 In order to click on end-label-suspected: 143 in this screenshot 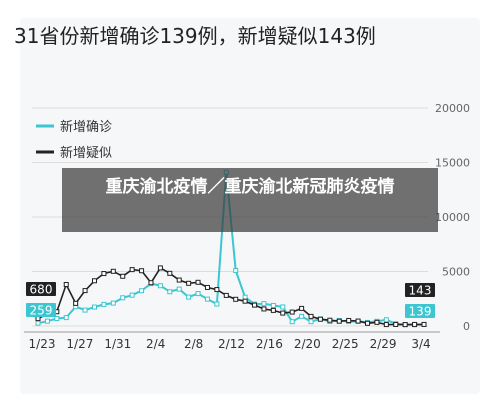, I will do `click(420, 291)`.